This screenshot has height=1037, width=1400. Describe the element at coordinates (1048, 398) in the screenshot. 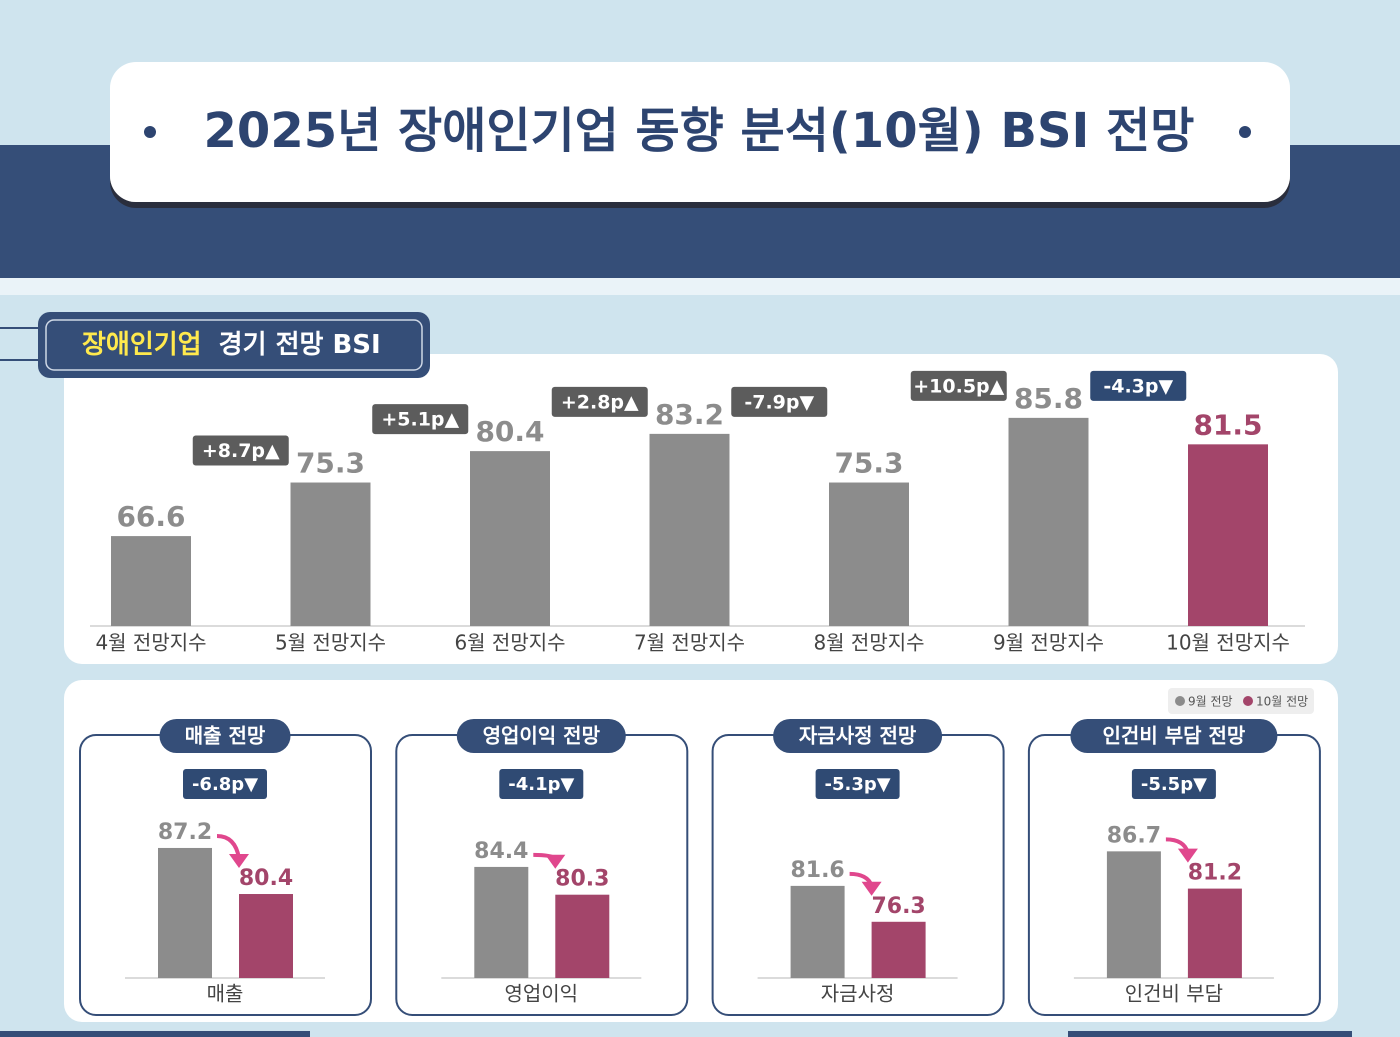

I see `value-label: 85.8` at that location.